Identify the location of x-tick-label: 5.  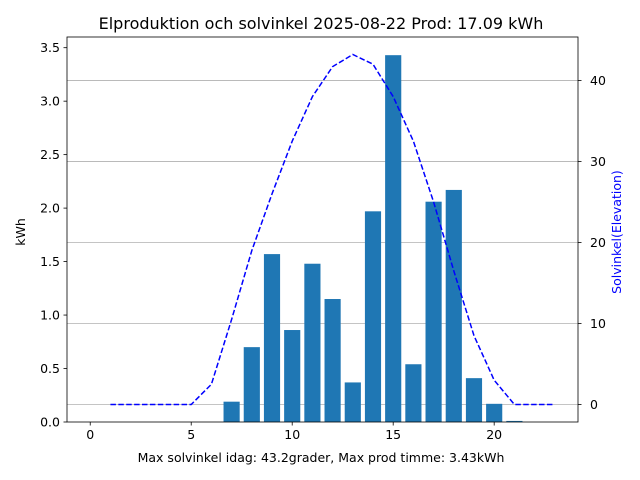
(191, 434).